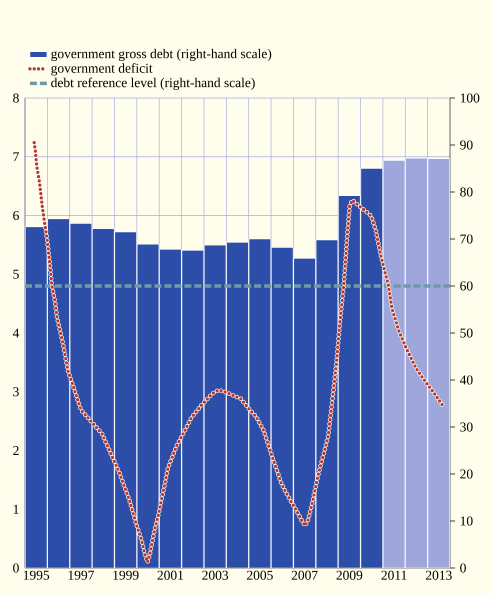 This screenshot has height=594, width=493. Describe the element at coordinates (16, 98) in the screenshot. I see `y-tick-label: 8` at that location.